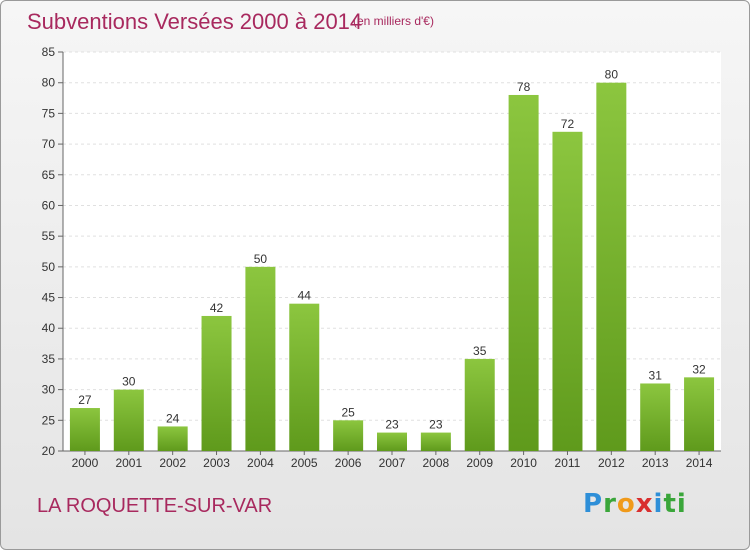 Image resolution: width=750 pixels, height=550 pixels. Describe the element at coordinates (49, 359) in the screenshot. I see `y-tick-label: 35` at that location.